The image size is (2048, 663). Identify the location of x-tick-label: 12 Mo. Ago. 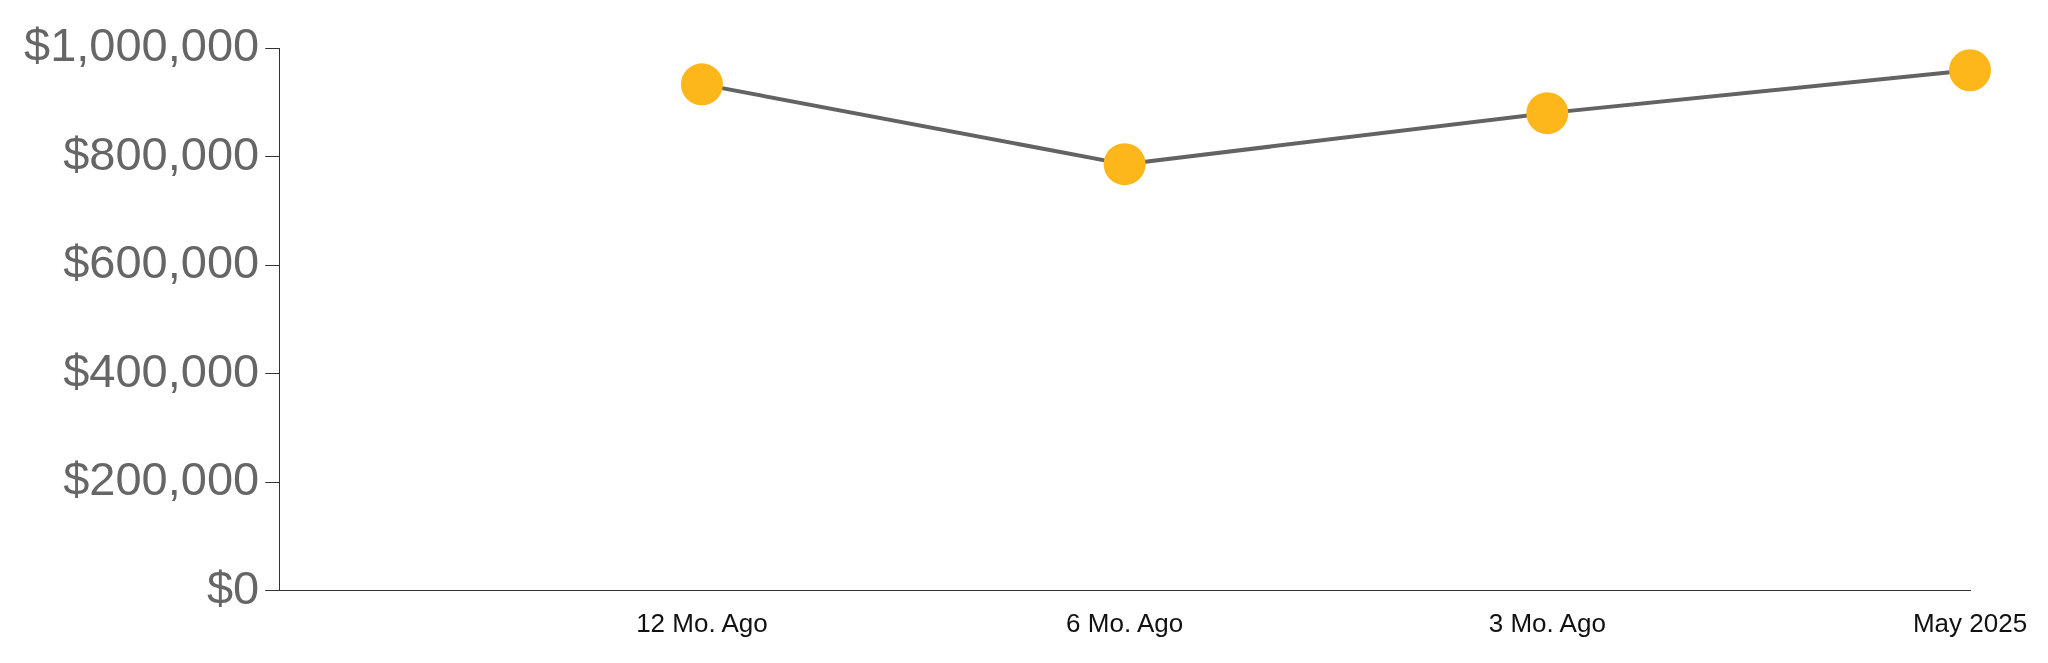
(702, 622).